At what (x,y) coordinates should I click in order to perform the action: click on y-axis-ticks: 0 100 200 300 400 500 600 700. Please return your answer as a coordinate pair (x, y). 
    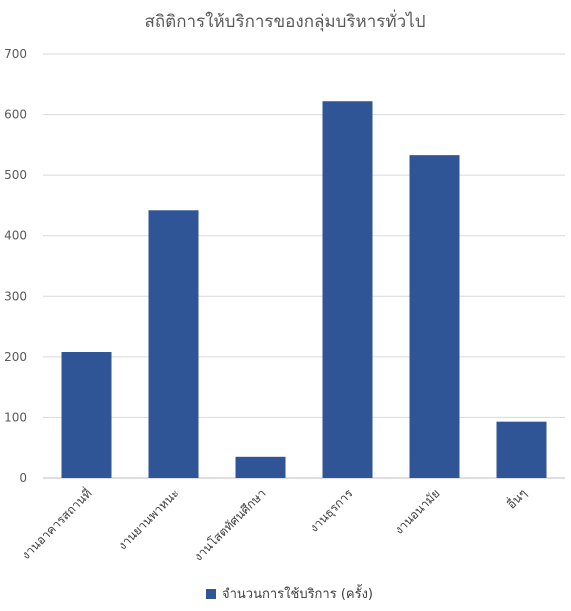
    Looking at the image, I should click on (15, 266).